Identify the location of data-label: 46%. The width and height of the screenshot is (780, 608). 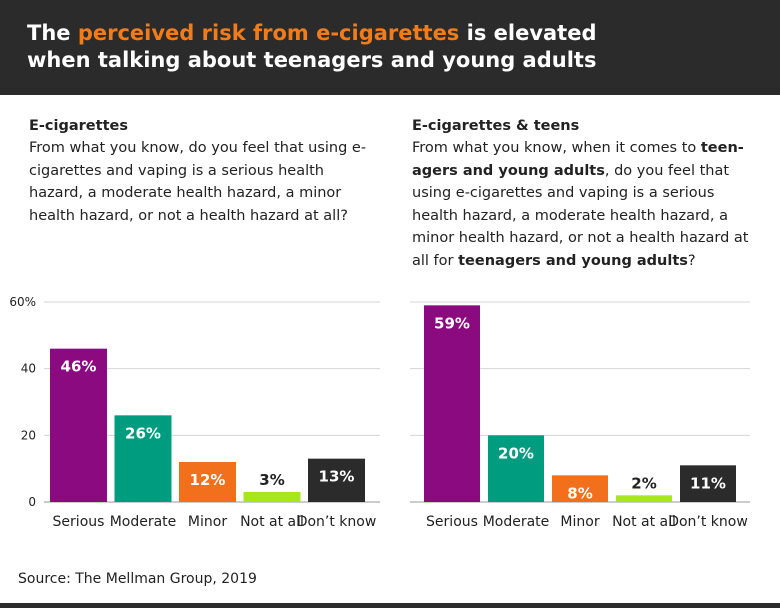
(79, 367).